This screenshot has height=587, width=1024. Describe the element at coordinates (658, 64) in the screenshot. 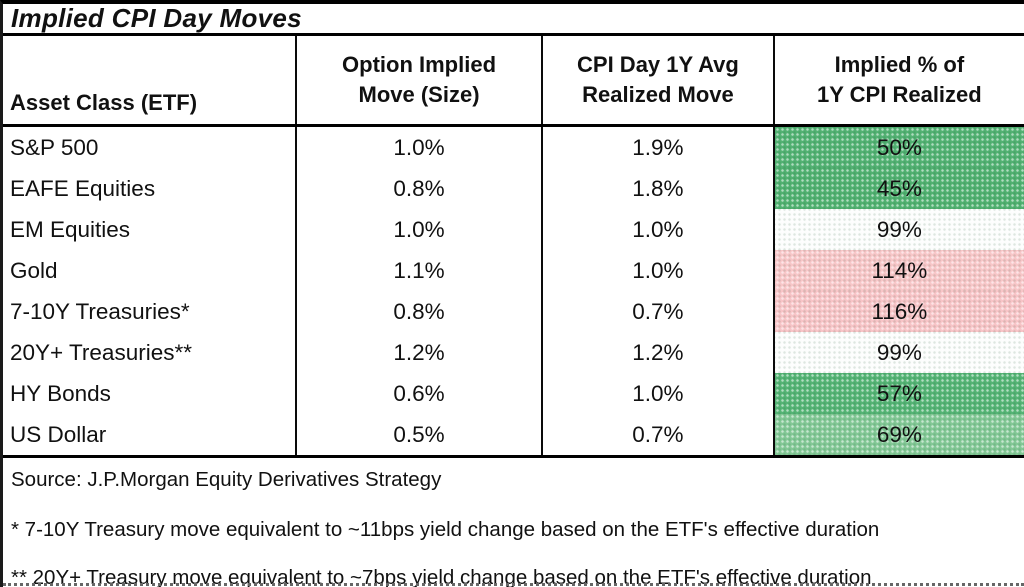

I see `header-line: CPI Day 1Y Avg` at that location.